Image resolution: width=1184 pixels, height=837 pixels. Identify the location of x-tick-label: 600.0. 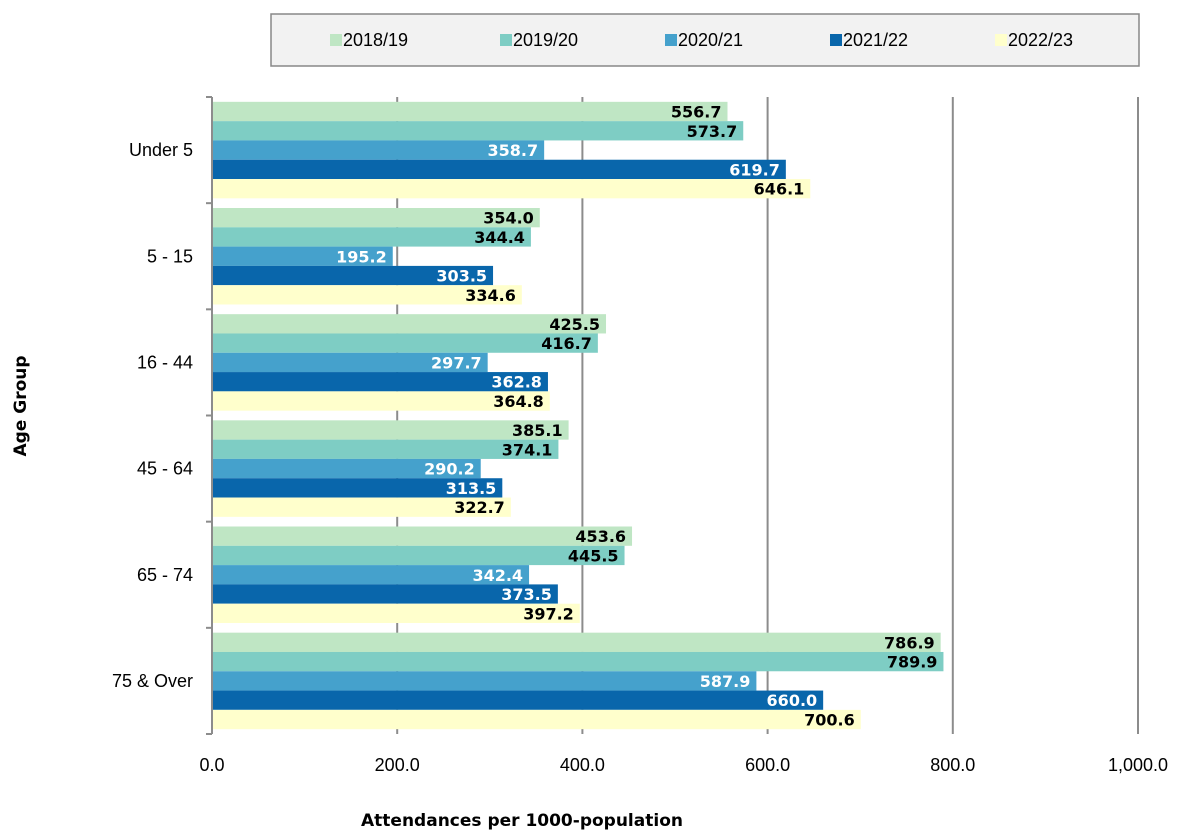
(767, 765).